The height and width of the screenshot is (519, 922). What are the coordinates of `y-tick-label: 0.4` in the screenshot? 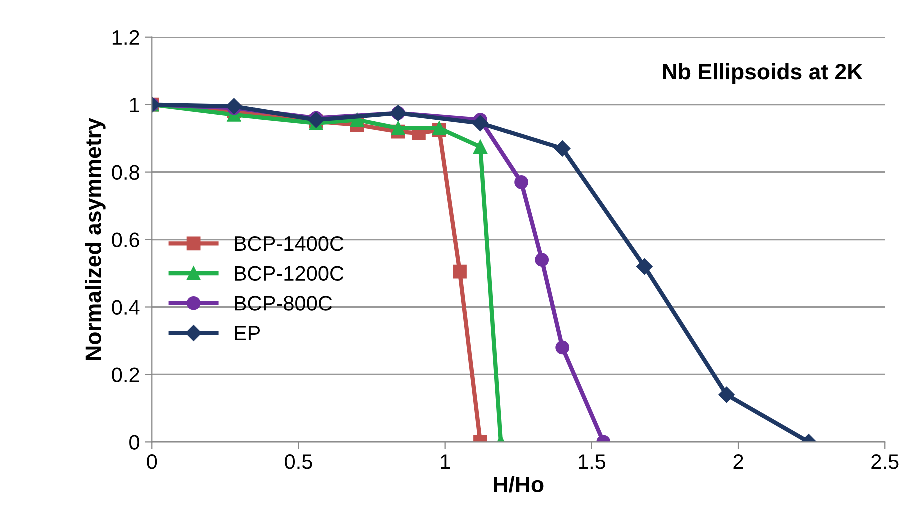 It's located at (126, 307).